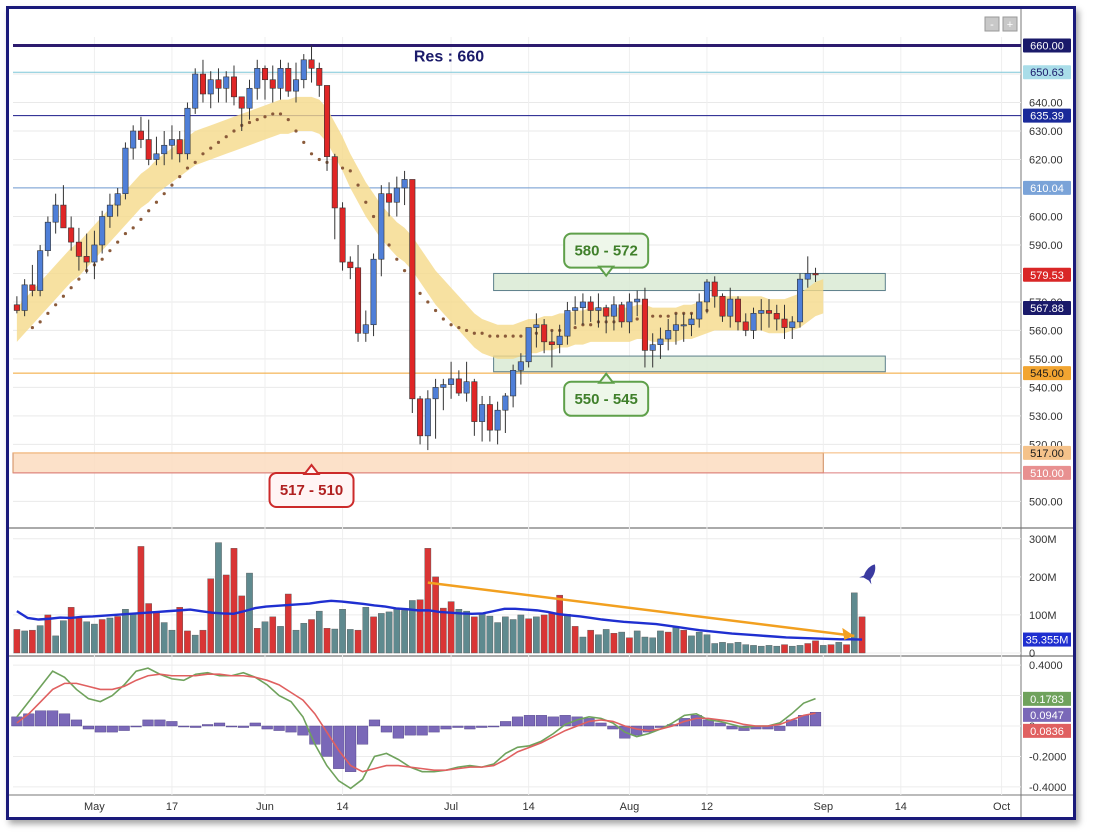 The image size is (1096, 839). What do you see at coordinates (867, 574) in the screenshot?
I see `rocket-icon` at bounding box center [867, 574].